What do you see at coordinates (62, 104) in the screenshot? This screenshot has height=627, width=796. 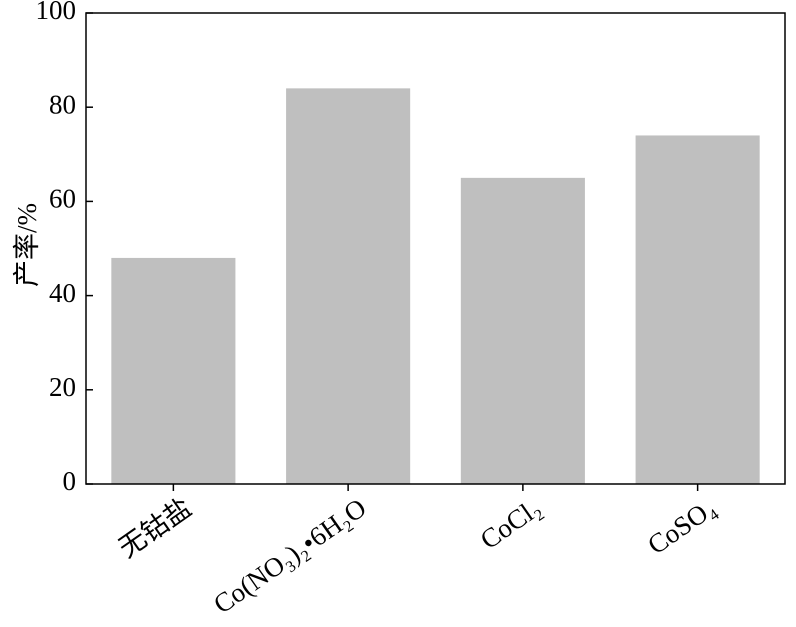 I see `y-tick-label: 80` at bounding box center [62, 104].